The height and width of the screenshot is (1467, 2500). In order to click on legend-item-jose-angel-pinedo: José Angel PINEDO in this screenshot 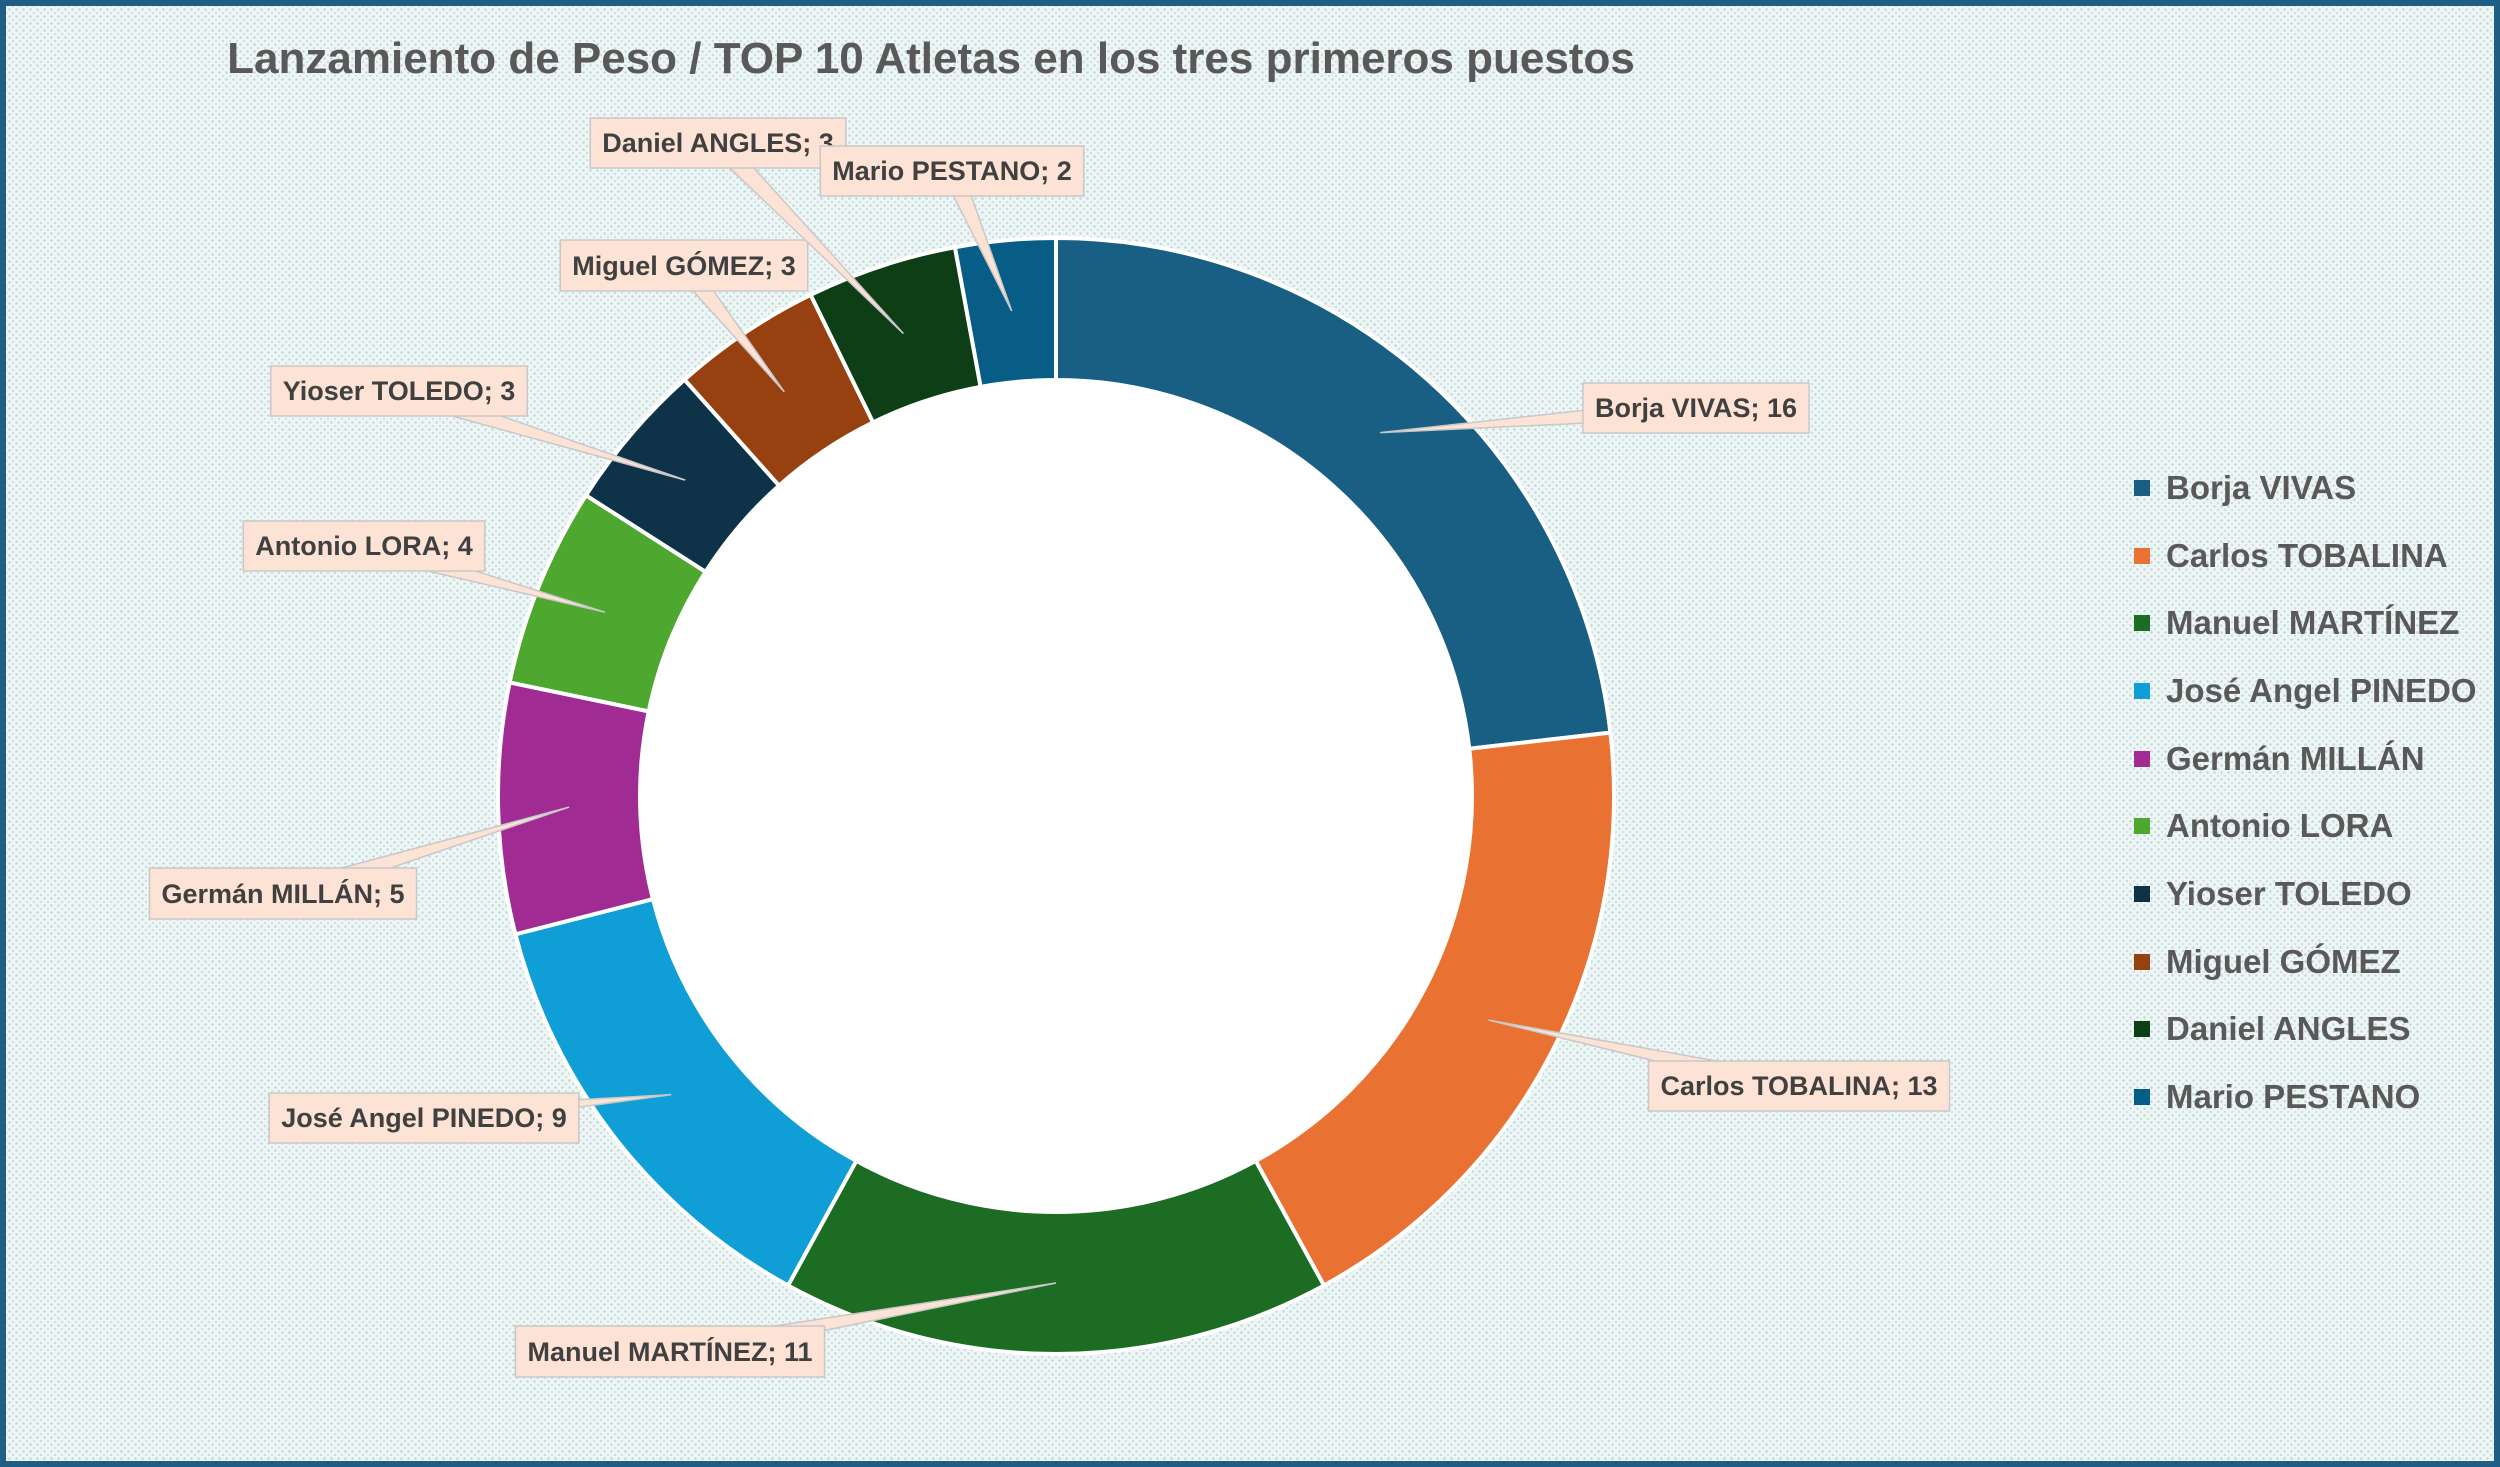, I will do `click(2305, 691)`.